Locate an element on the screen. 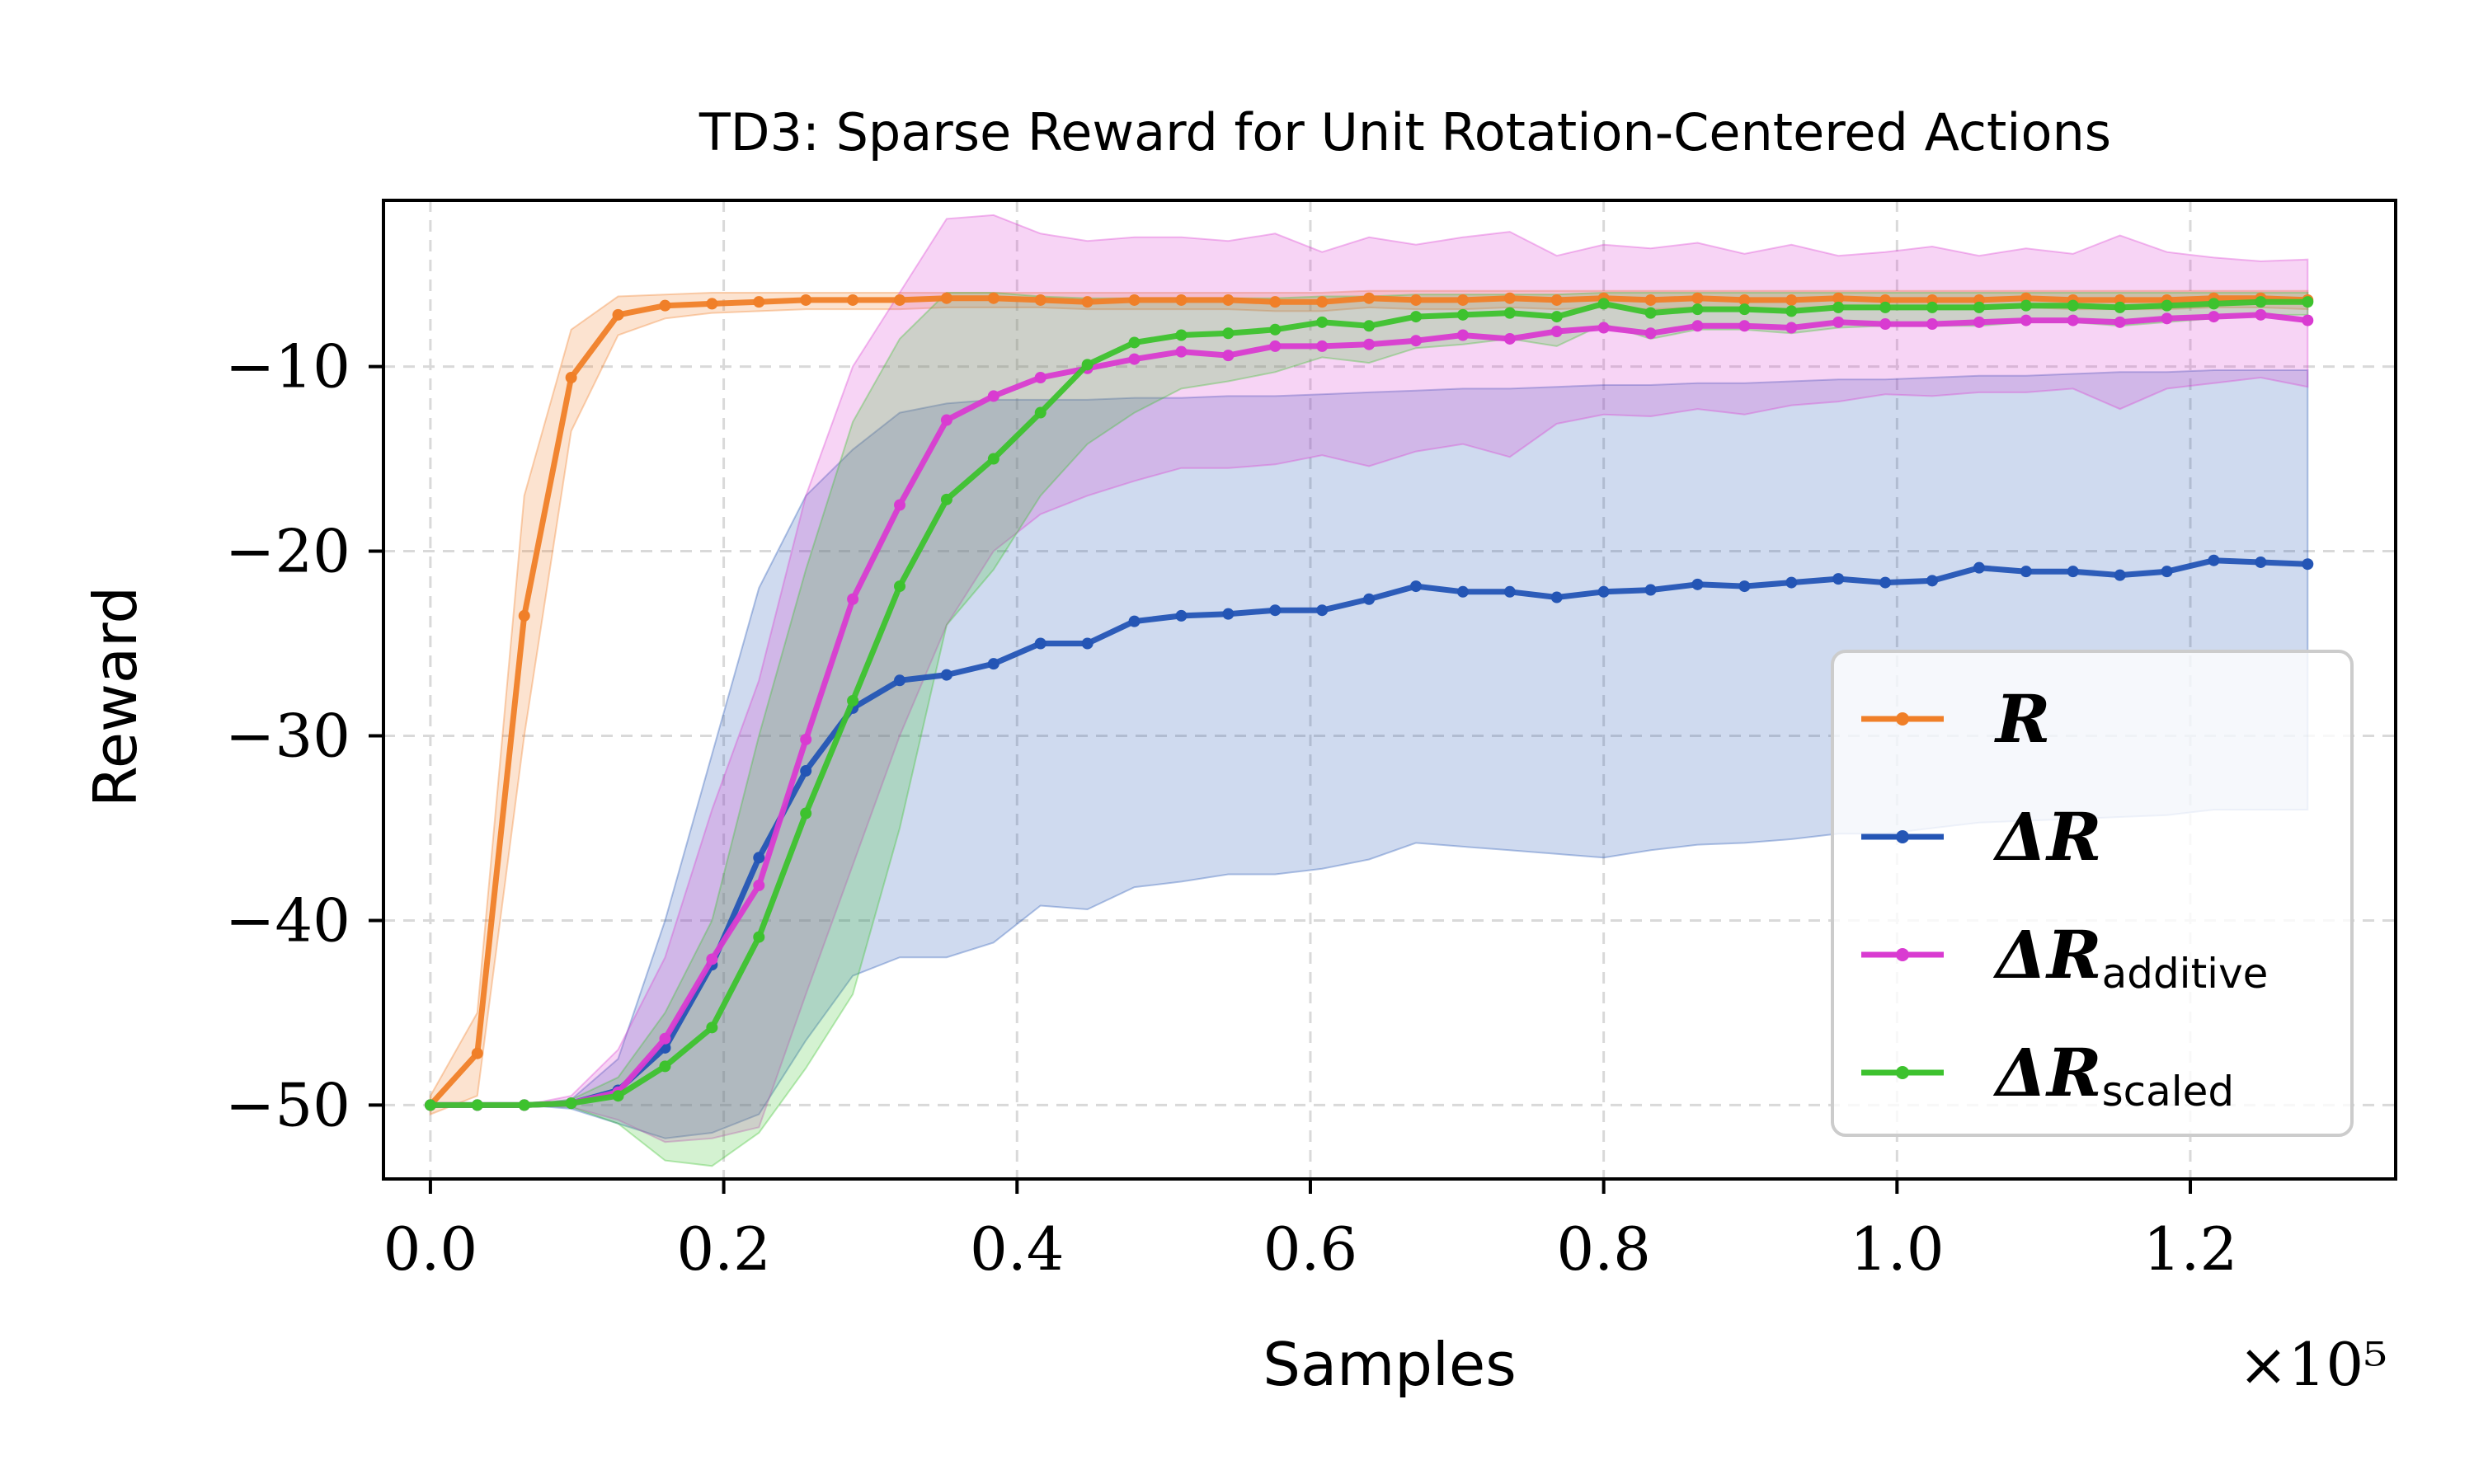 This screenshot has width=2474, height=1484. x-tick-label: 0.2 is located at coordinates (723, 1249).